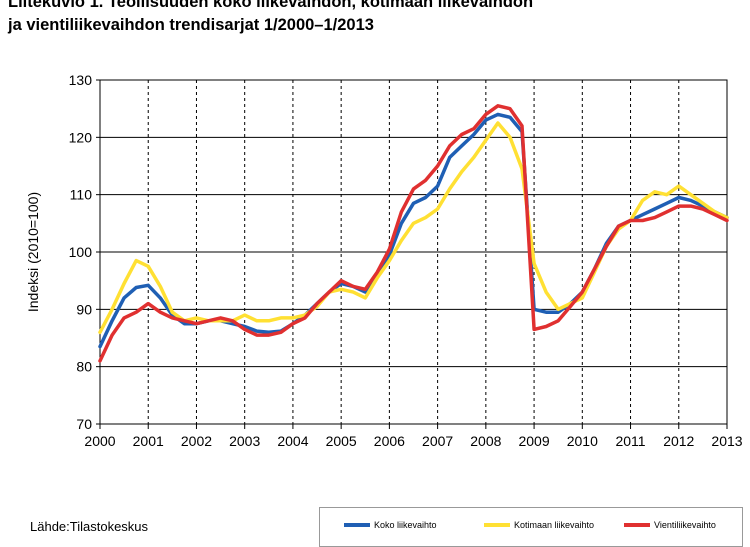  I want to click on x-tick-label: 2004, so click(292, 441).